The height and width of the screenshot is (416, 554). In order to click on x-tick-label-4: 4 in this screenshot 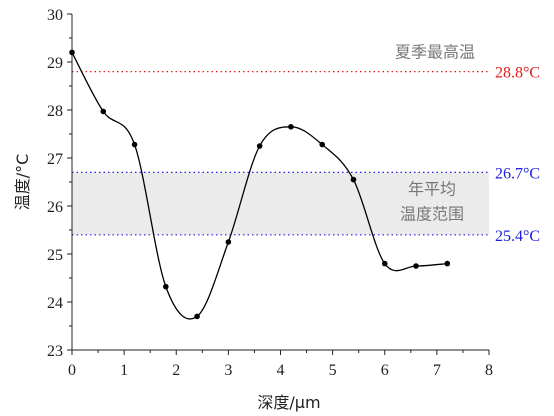, I will do `click(281, 370)`.